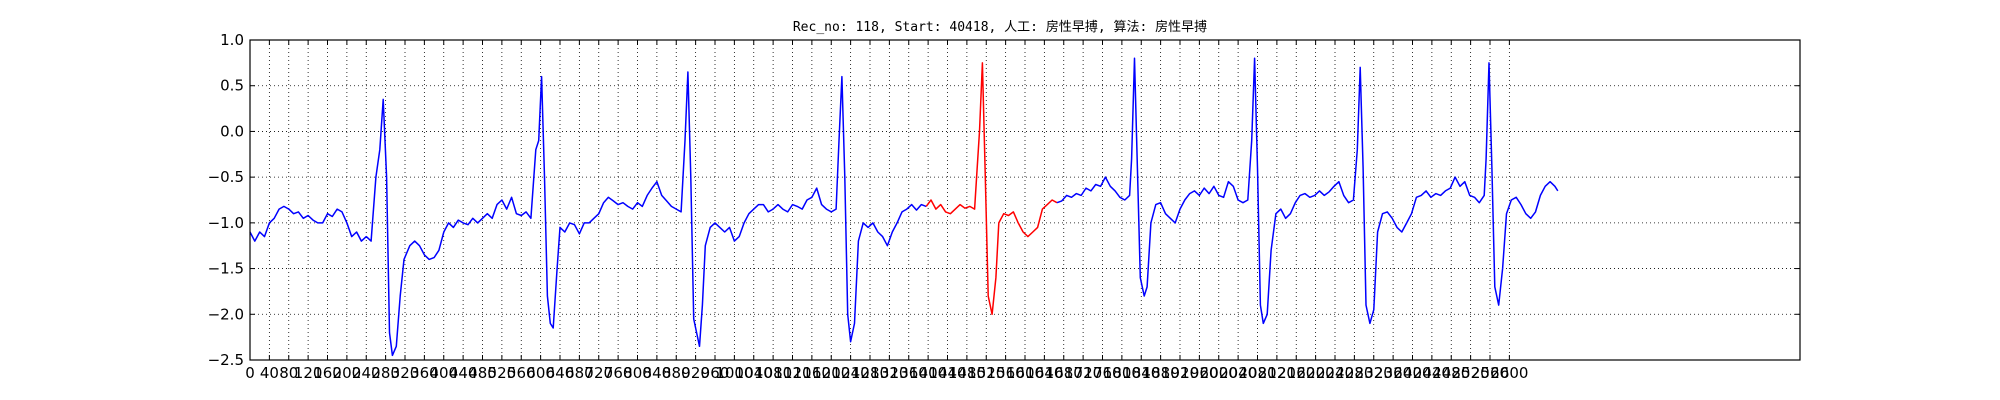  What do you see at coordinates (991, 189) in the screenshot?
I see `ecg-series-beat` at bounding box center [991, 189].